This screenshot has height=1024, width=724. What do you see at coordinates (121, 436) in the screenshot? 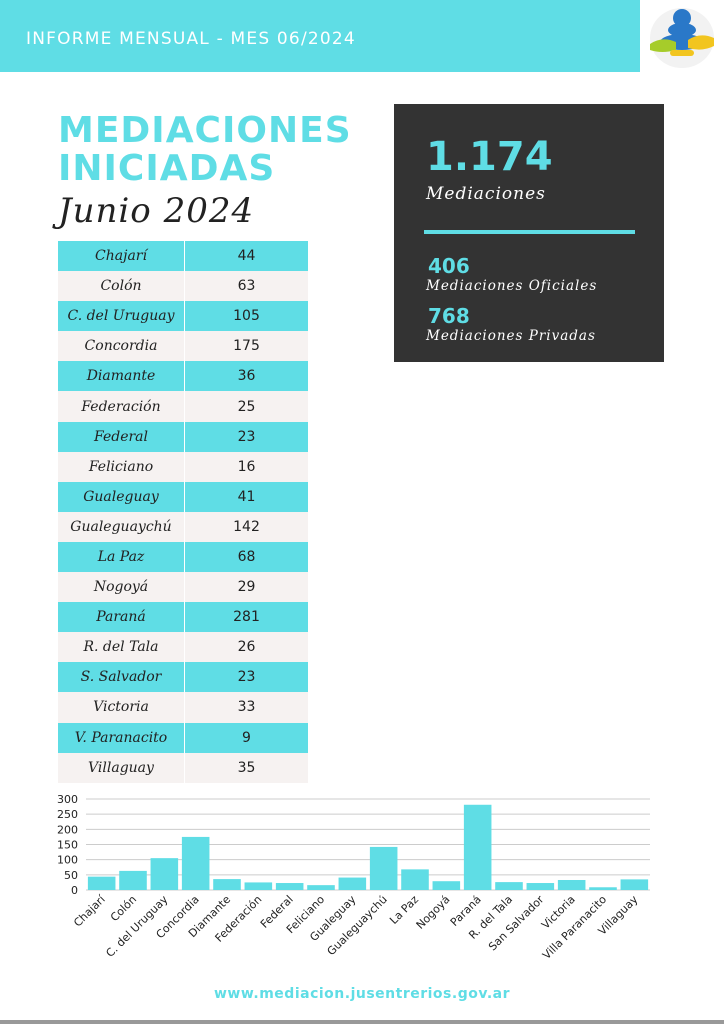
I see `department-name: Federal` at bounding box center [121, 436].